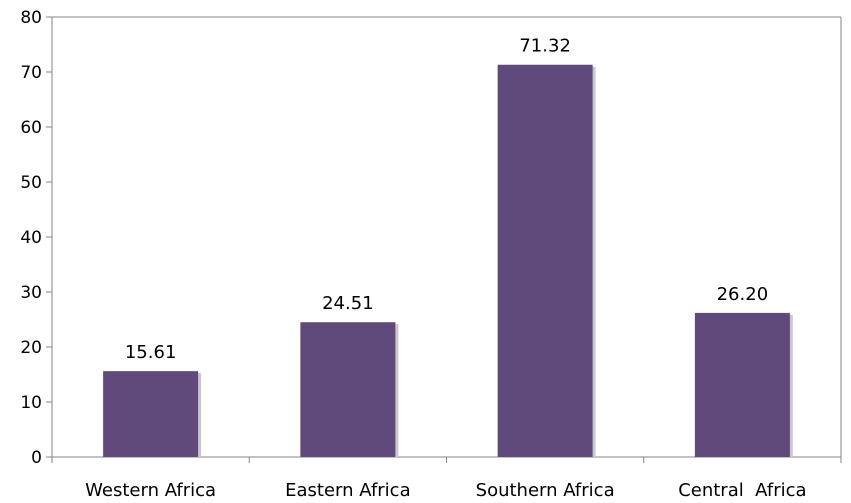 The width and height of the screenshot is (851, 503). Describe the element at coordinates (347, 490) in the screenshot. I see `x-category-label: Eastern Africa` at that location.